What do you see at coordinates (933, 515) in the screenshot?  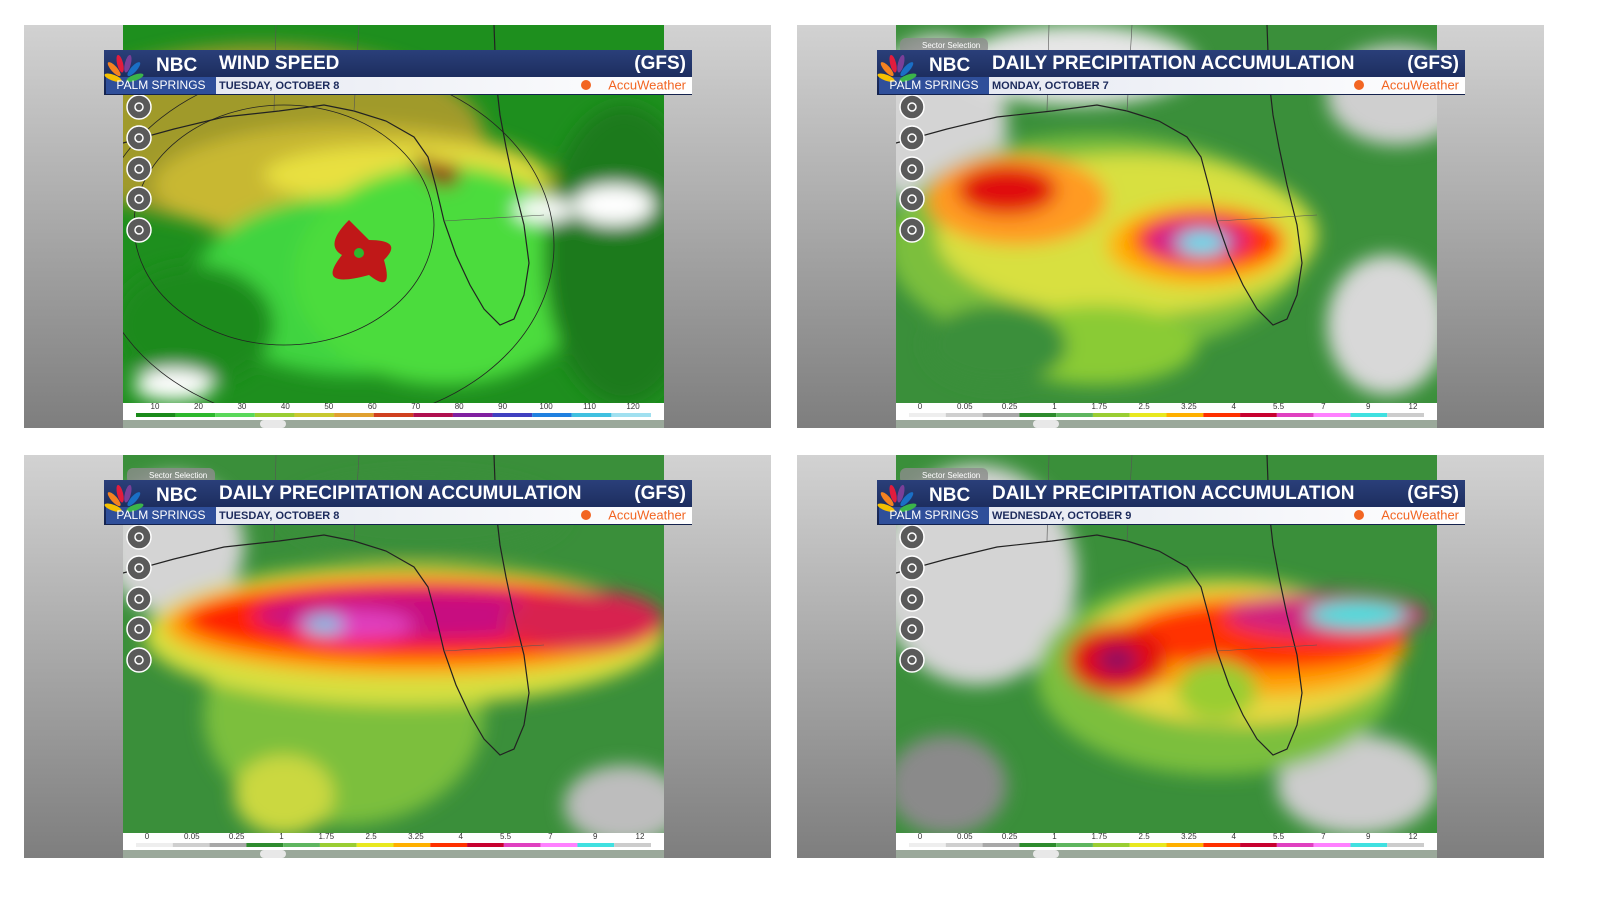 I see `station-name: PALM SPRINGS` at bounding box center [933, 515].